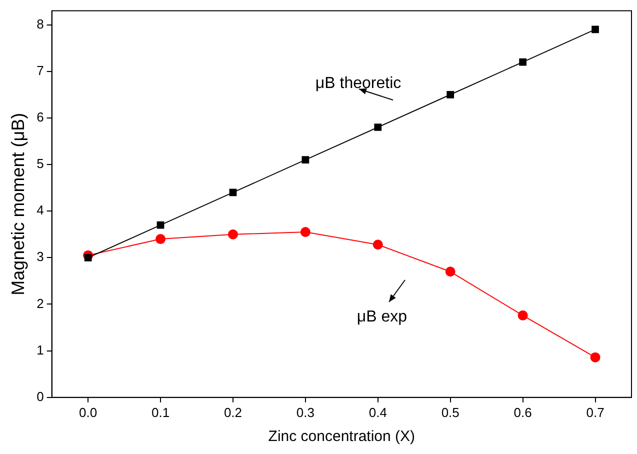  What do you see at coordinates (233, 412) in the screenshot?
I see `x-tick-label: 0.2` at bounding box center [233, 412].